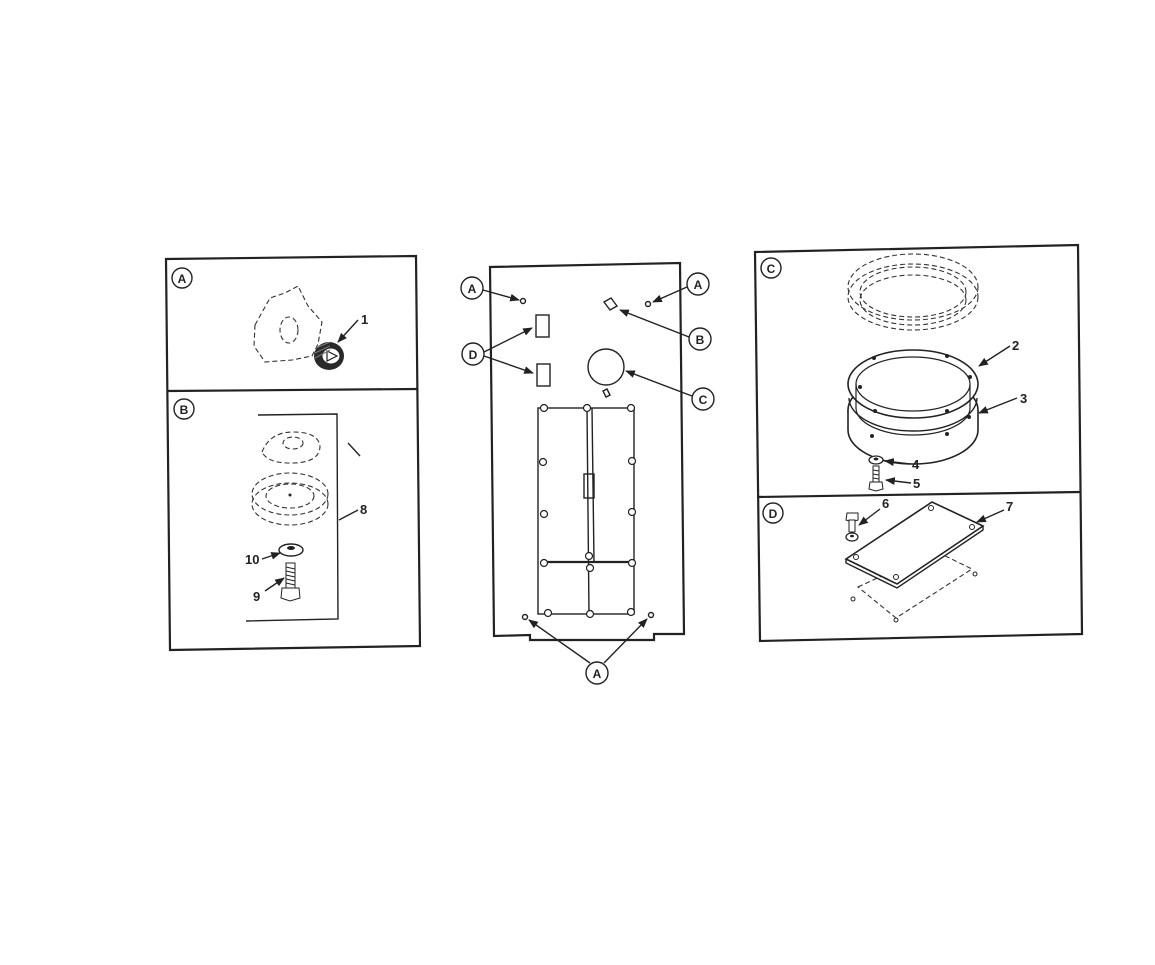  I want to click on item-number-4: 4, so click(916, 464).